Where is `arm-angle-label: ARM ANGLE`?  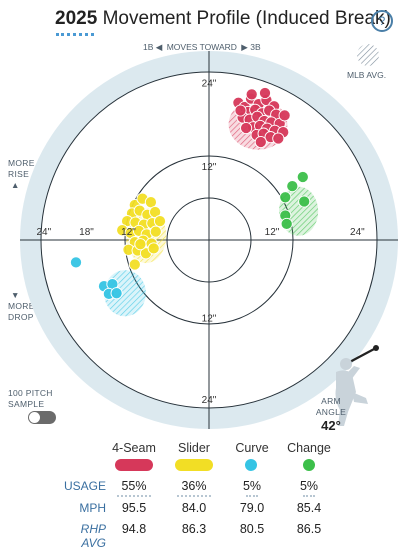 arm-angle-label: ARM ANGLE is located at coordinates (331, 407).